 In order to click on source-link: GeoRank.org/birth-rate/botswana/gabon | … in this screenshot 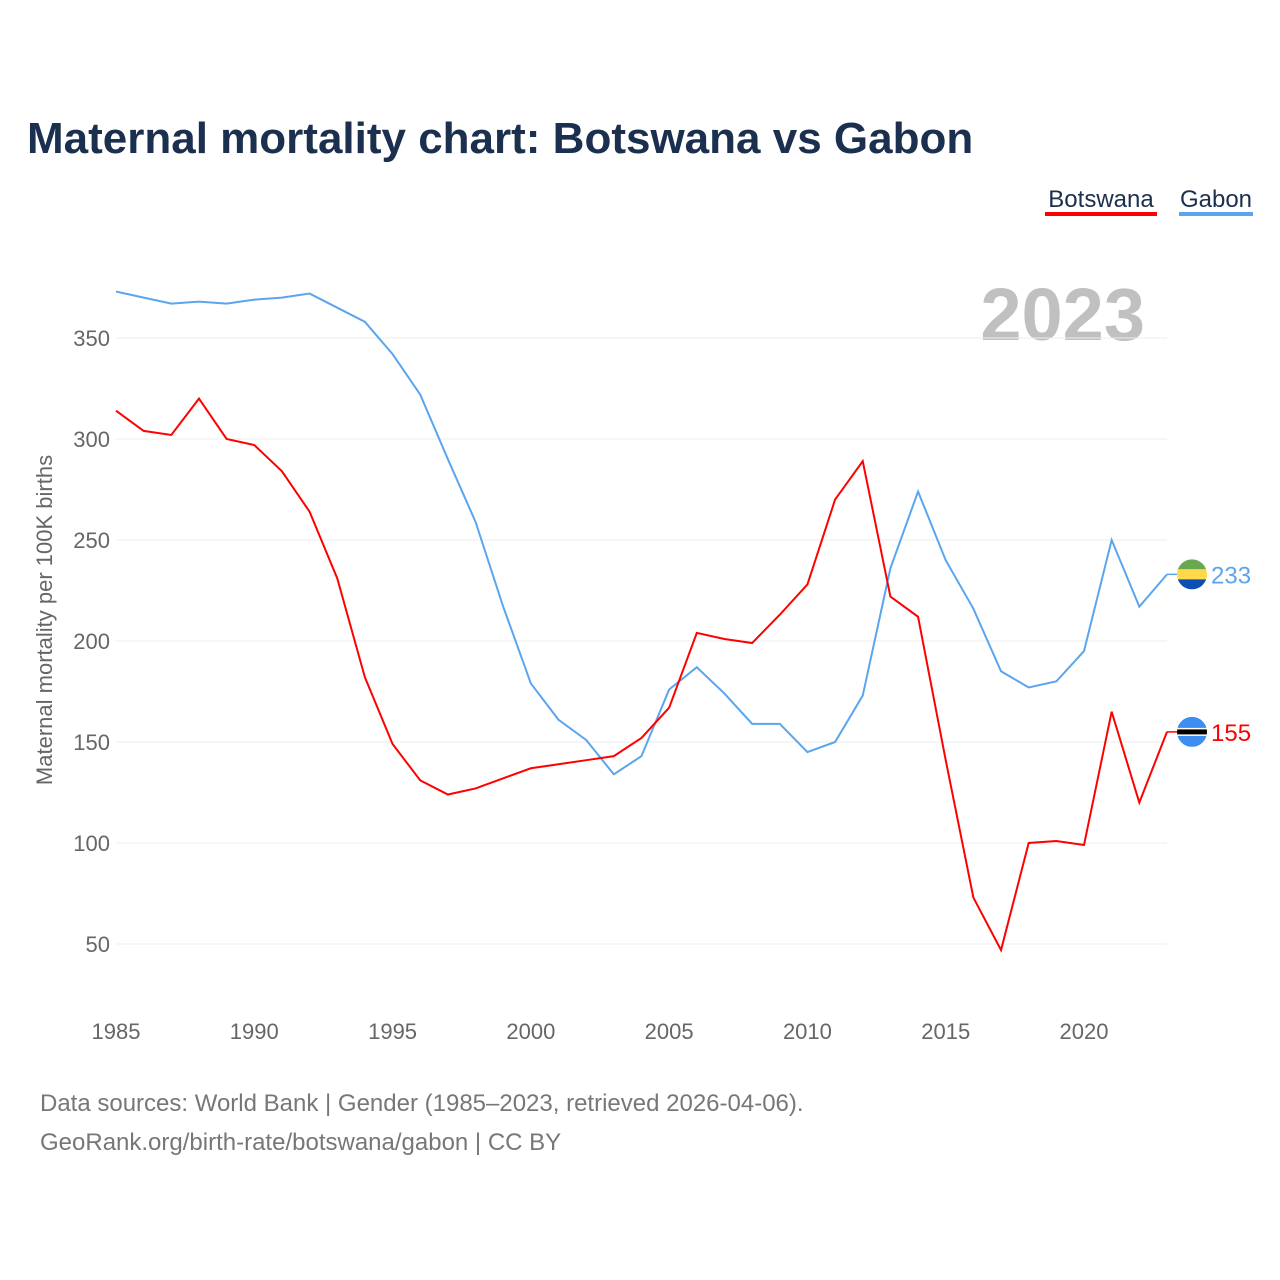, I will do `click(300, 1142)`.